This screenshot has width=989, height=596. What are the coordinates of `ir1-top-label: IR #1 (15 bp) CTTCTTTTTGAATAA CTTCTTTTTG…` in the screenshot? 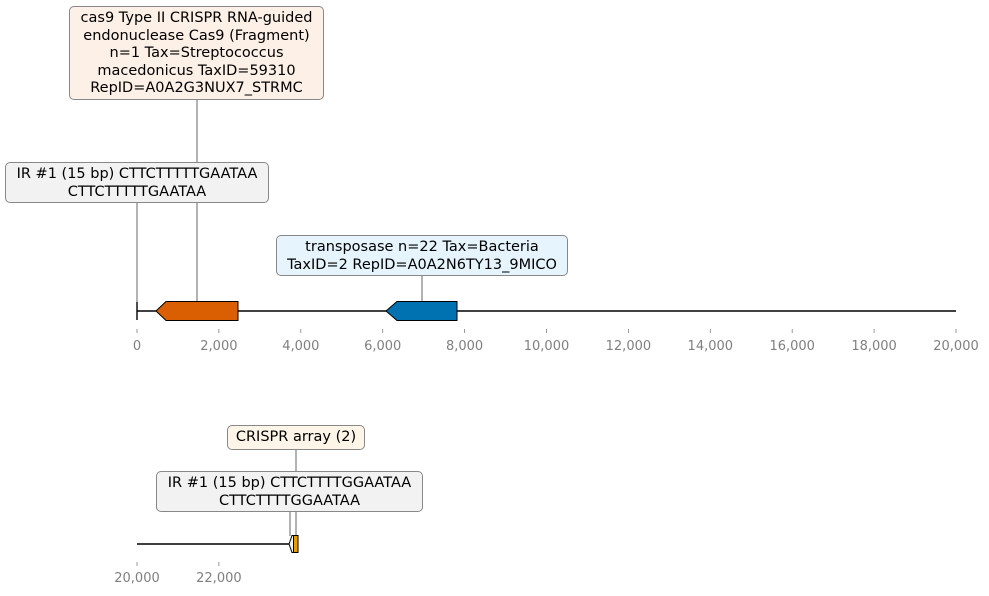 It's located at (137, 182).